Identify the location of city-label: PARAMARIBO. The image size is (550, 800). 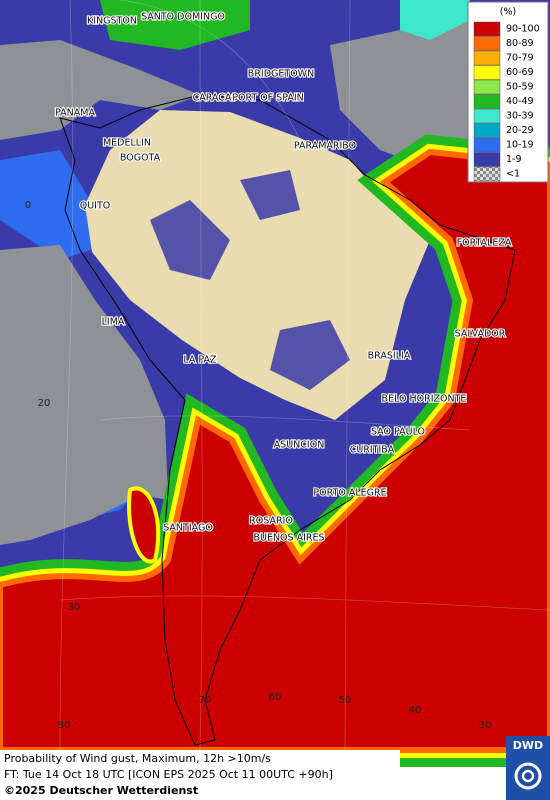
(325, 146).